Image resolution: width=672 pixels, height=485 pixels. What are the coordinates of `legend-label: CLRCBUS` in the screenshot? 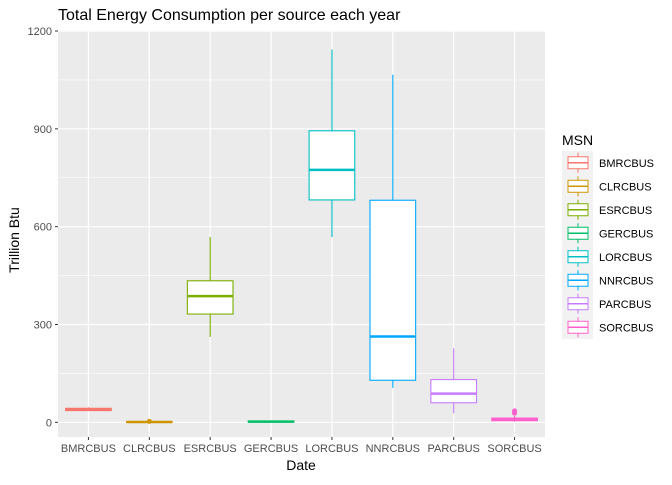 It's located at (625, 187).